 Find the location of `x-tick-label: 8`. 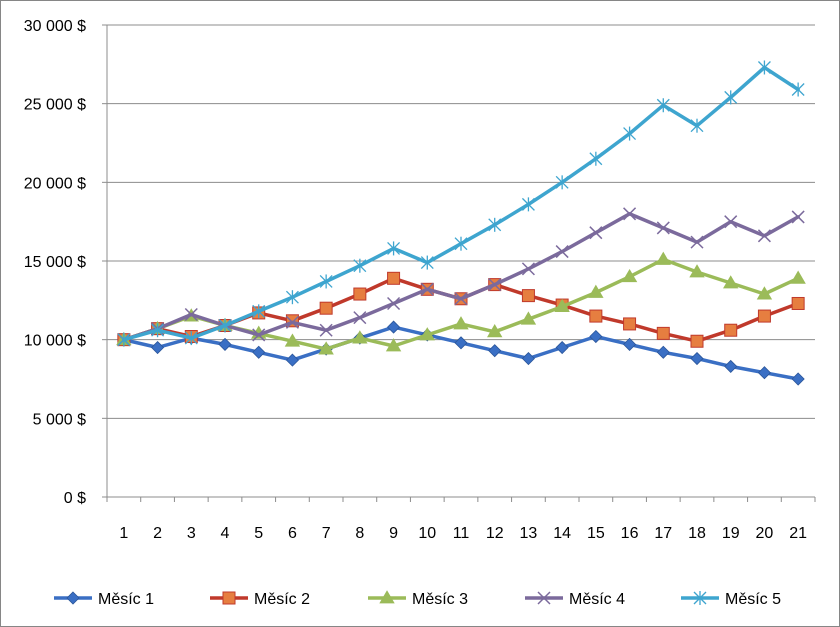

x-tick-label: 8 is located at coordinates (359, 533).